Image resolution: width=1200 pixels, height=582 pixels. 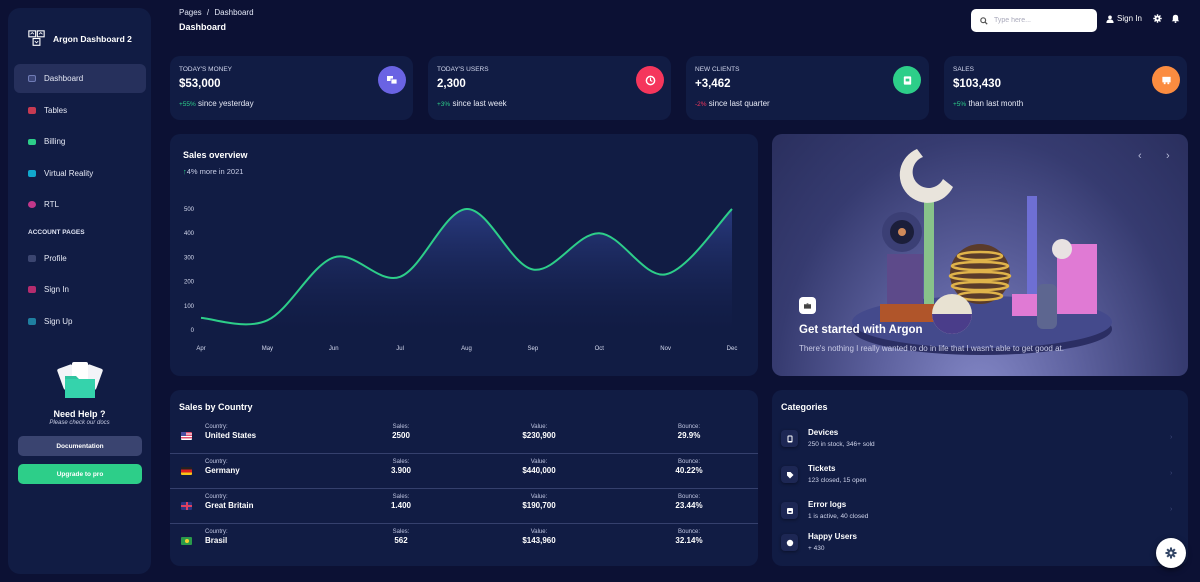 What do you see at coordinates (789, 474) in the screenshot?
I see `tag-icon` at bounding box center [789, 474].